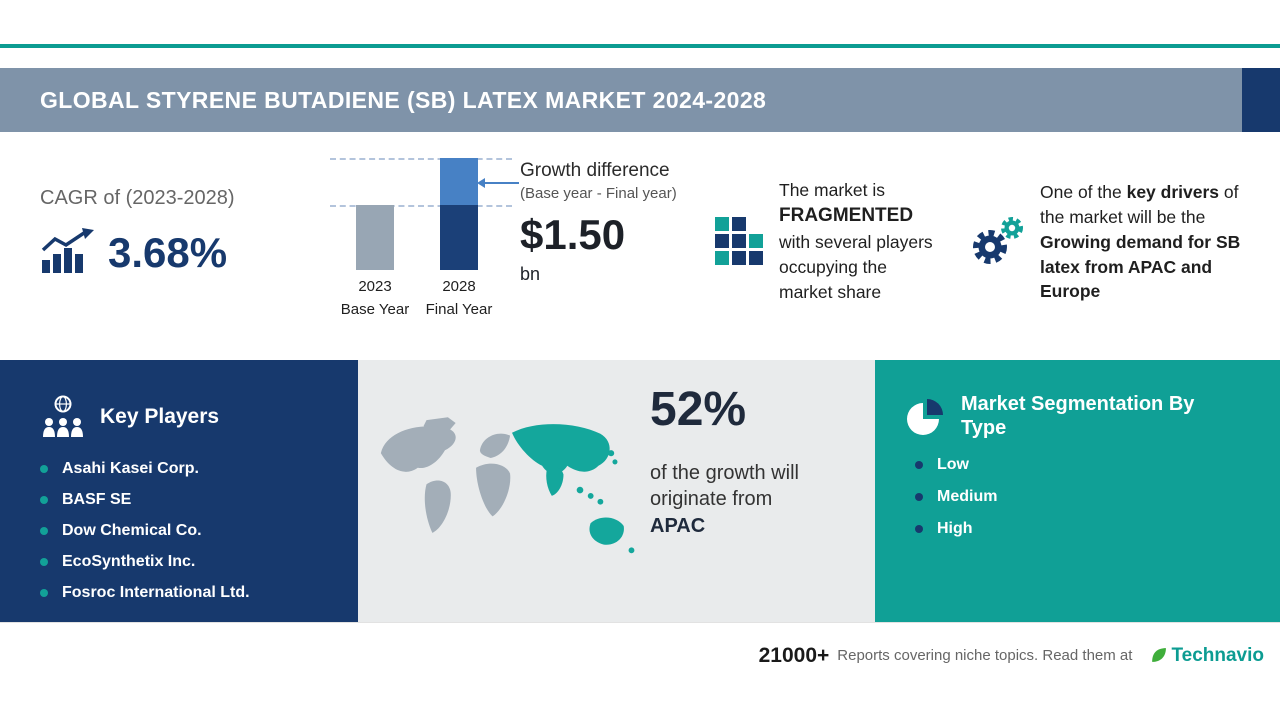  I want to click on growth-subtitle: (Base year - Final year), so click(598, 193).